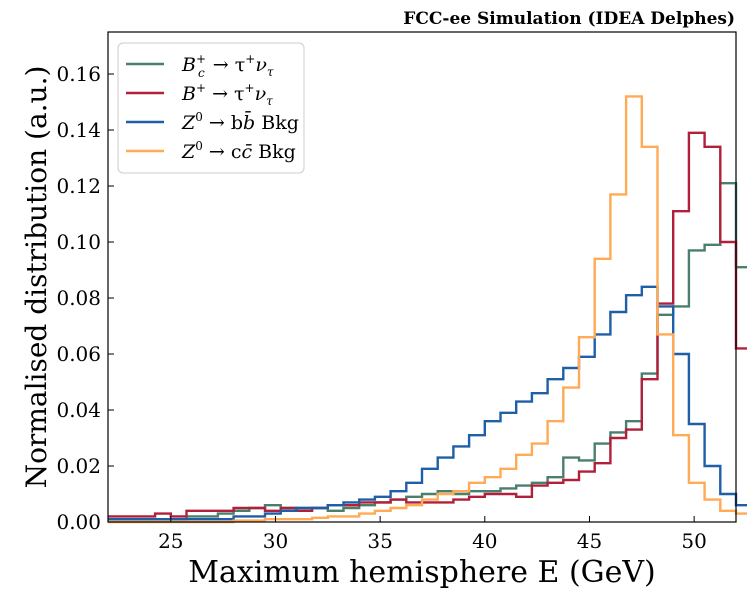 The image size is (747, 598). What do you see at coordinates (78, 74) in the screenshot?
I see `y-tick-label-8: 0.16` at bounding box center [78, 74].